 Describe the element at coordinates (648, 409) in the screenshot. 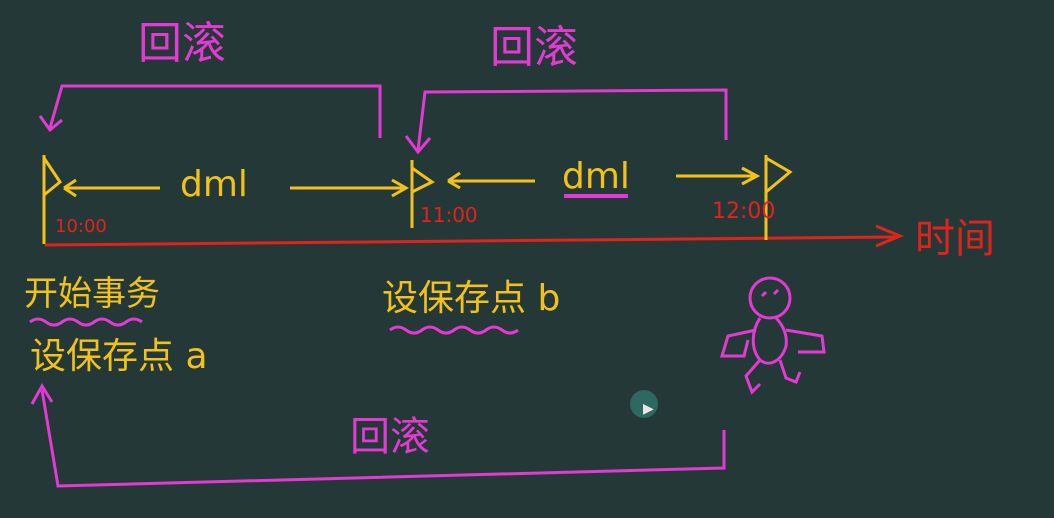

I see `mouse-cursor-icon: ▶` at that location.